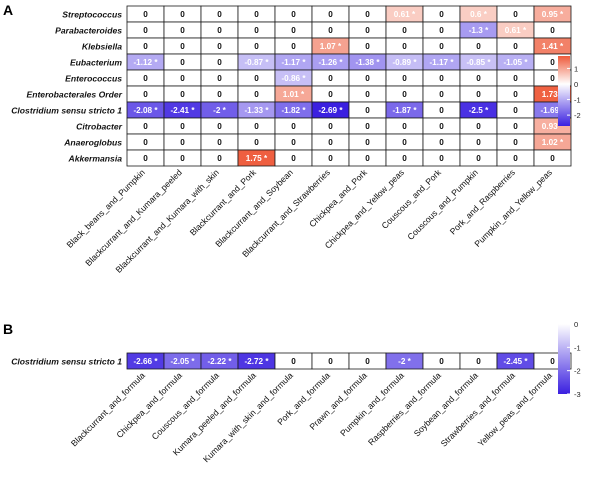 Image resolution: width=593 pixels, height=483 pixels. Describe the element at coordinates (553, 142) in the screenshot. I see `cell-value-label: 1.02 *` at that location.